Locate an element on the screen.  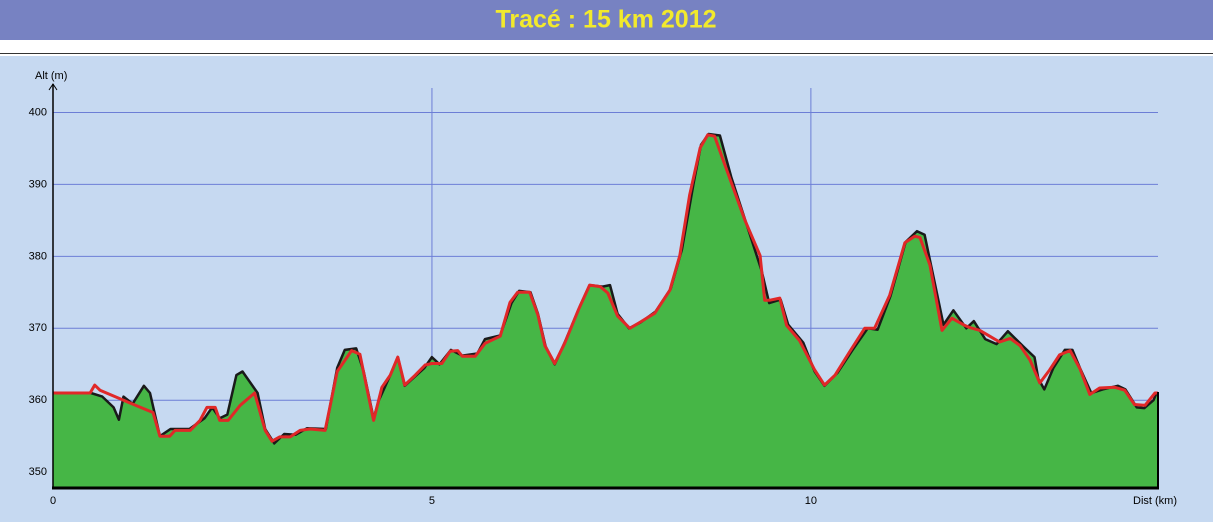
y-tick-label: 390 is located at coordinates (38, 184).